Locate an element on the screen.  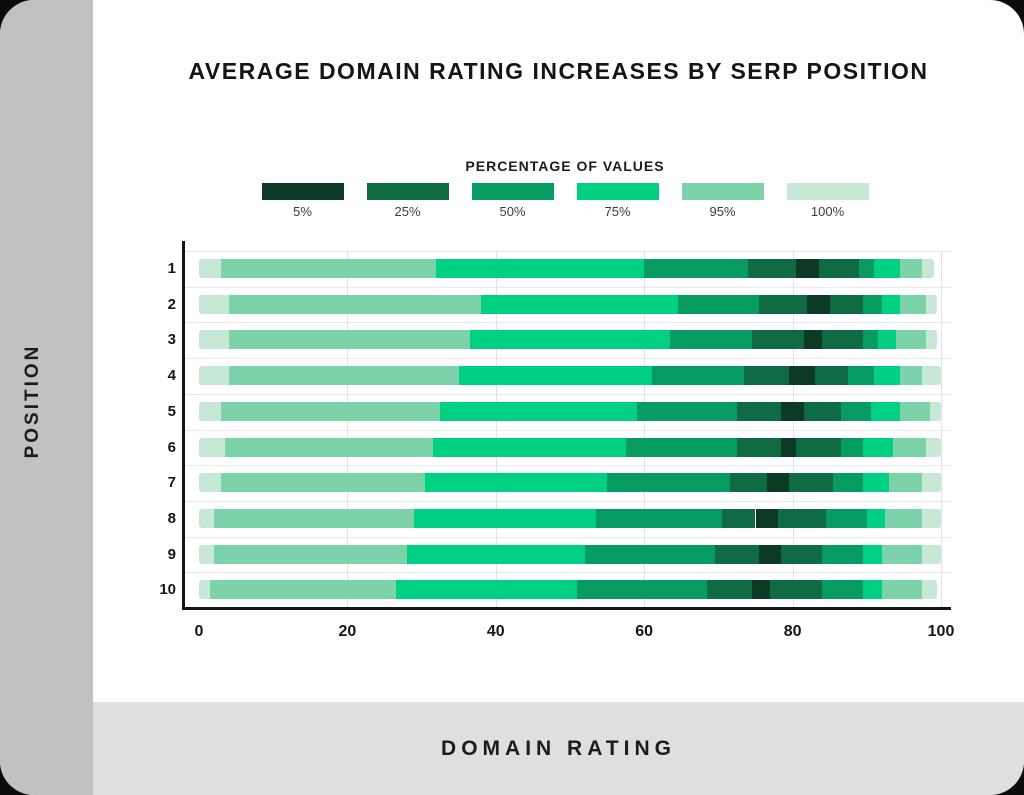
legend-item-95pct: 95% is located at coordinates (722, 201).